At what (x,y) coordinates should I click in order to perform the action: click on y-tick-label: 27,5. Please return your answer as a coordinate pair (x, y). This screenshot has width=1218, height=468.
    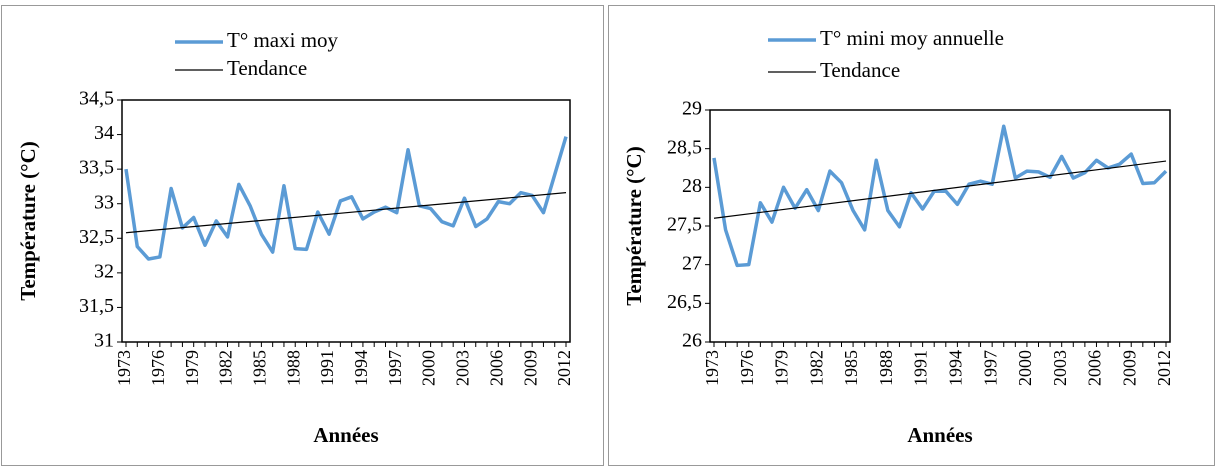
    Looking at the image, I should click on (684, 225).